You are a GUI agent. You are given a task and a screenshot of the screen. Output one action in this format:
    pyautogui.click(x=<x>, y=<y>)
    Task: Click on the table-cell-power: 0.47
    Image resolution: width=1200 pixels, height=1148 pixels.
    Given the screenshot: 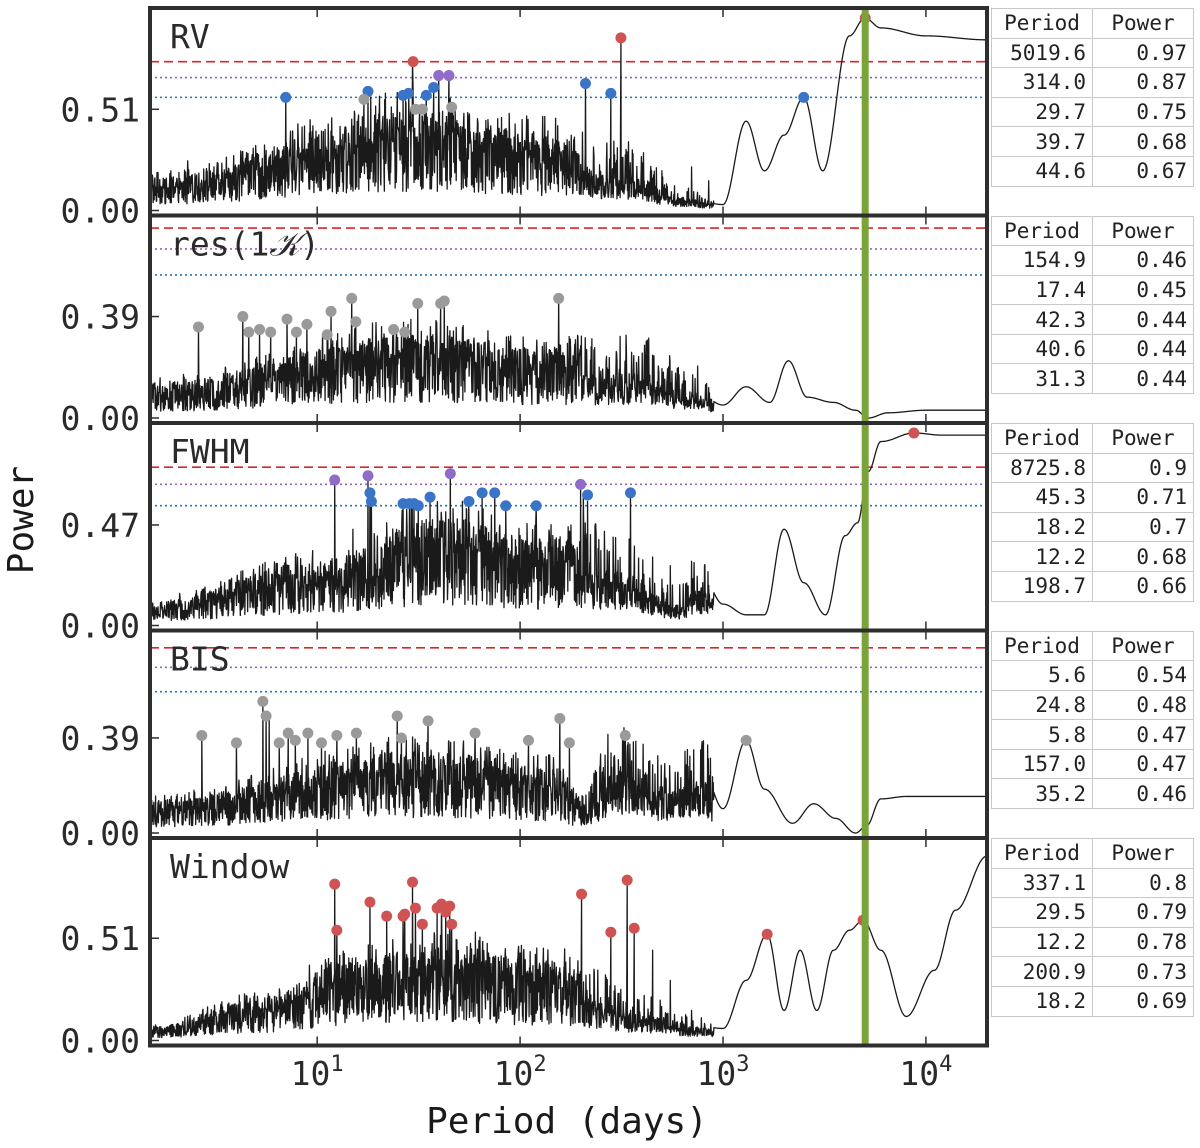 What is the action you would take?
    pyautogui.click(x=1143, y=734)
    